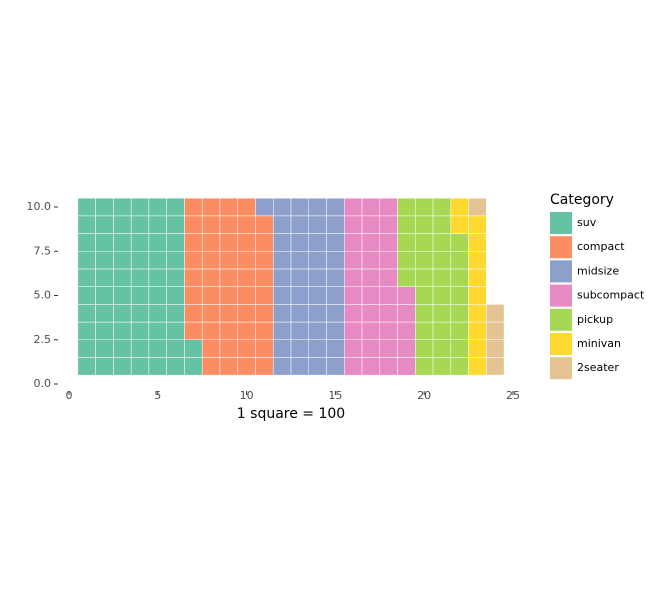 Image resolution: width=663 pixels, height=612 pixels. I want to click on y-tick-label: 10.0, so click(39, 206).